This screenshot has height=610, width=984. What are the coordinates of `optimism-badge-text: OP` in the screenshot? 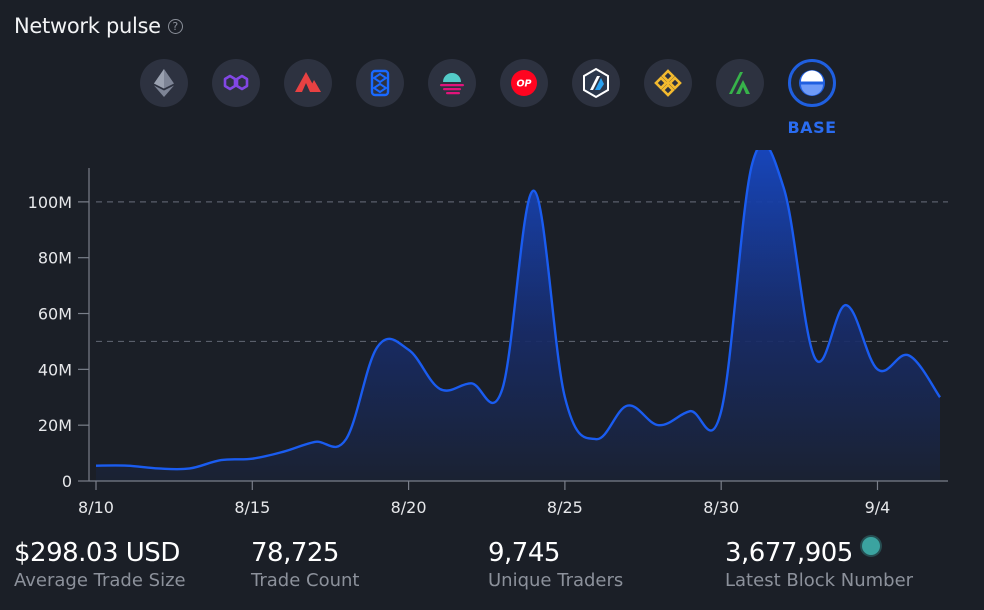 It's located at (523, 84).